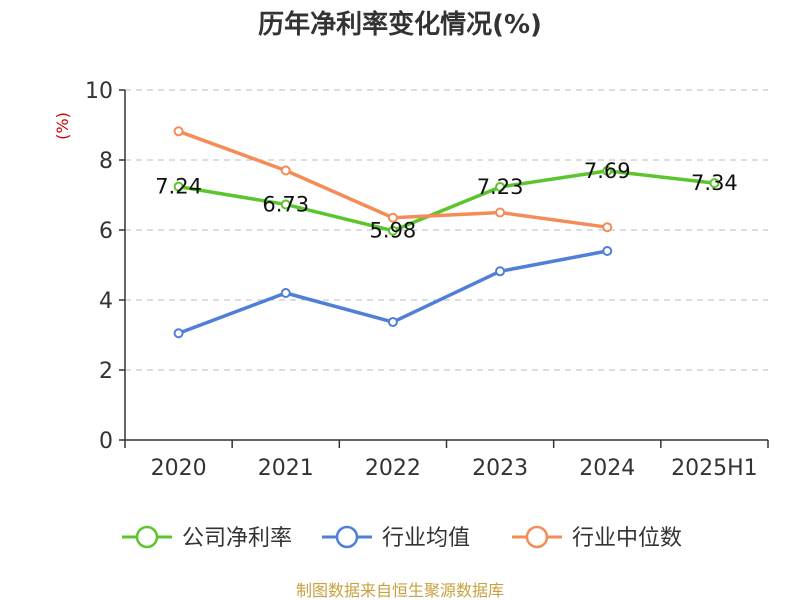 The height and width of the screenshot is (600, 800). I want to click on y-tick-label: 8, so click(106, 161).